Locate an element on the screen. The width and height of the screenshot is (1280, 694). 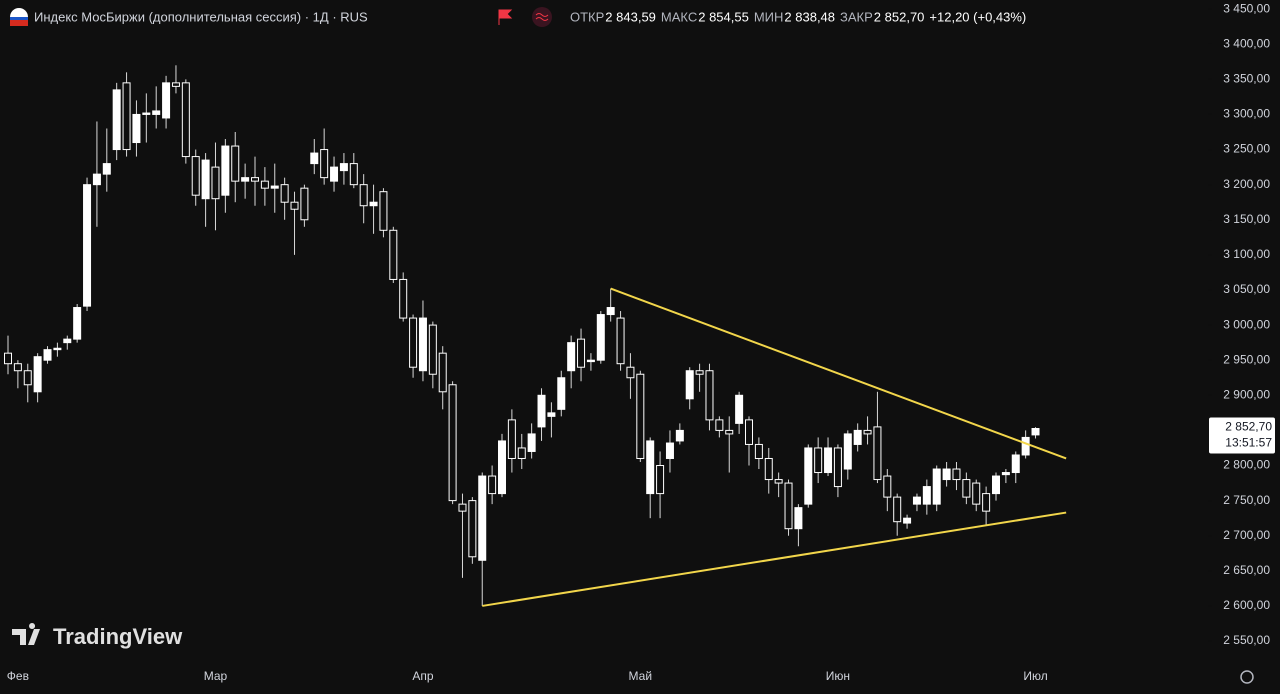
ohlc-label: ОТКР is located at coordinates (587, 16).